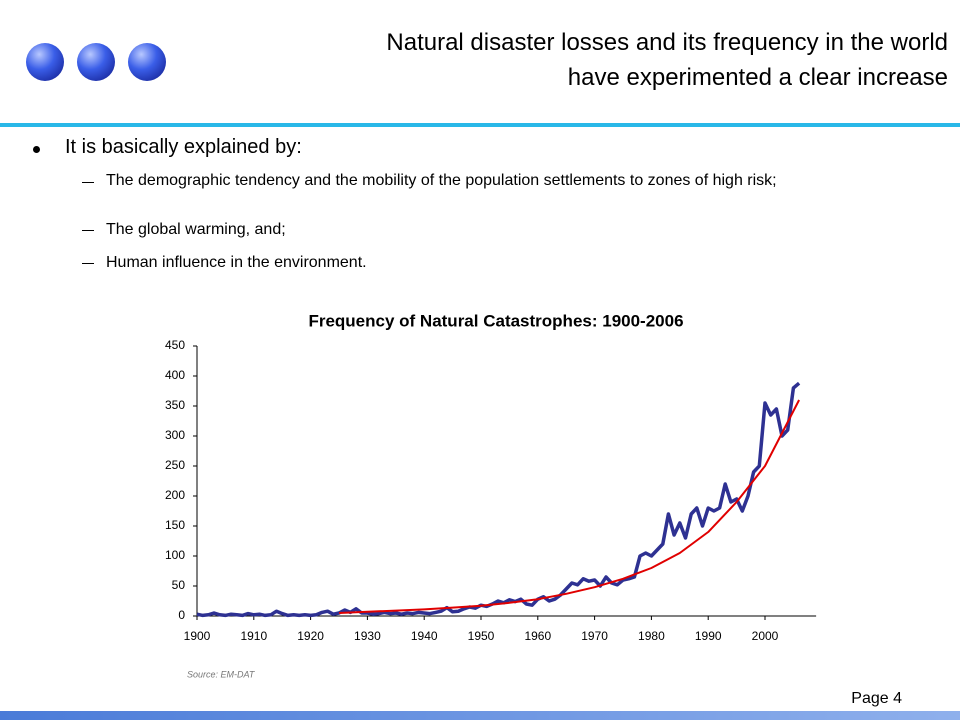 The width and height of the screenshot is (960, 720). Describe the element at coordinates (569, 506) in the screenshot. I see `series-line` at that location.